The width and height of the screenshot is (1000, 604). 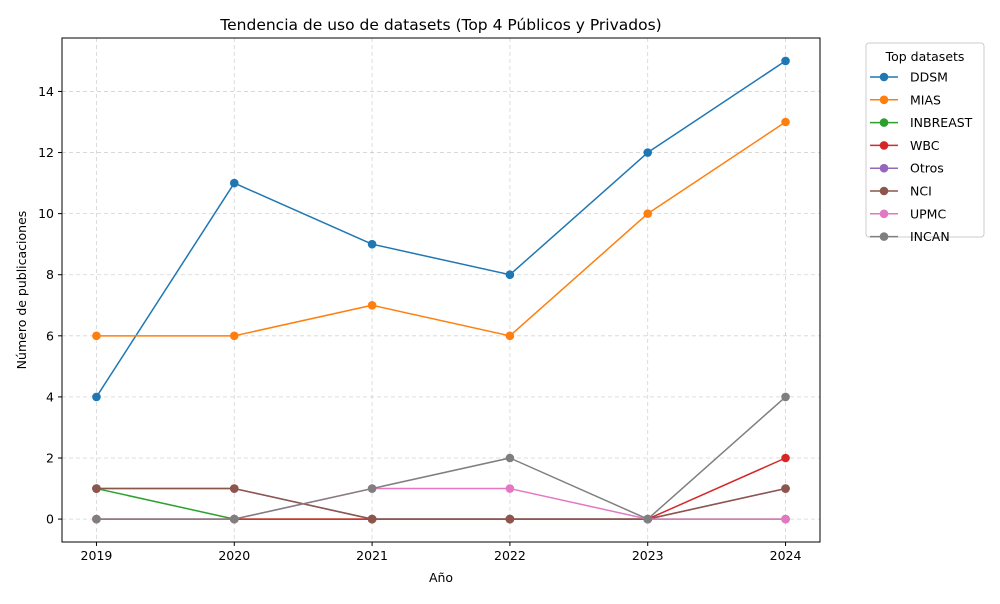 I want to click on legend-item-ddsm: DDSM, so click(x=909, y=77).